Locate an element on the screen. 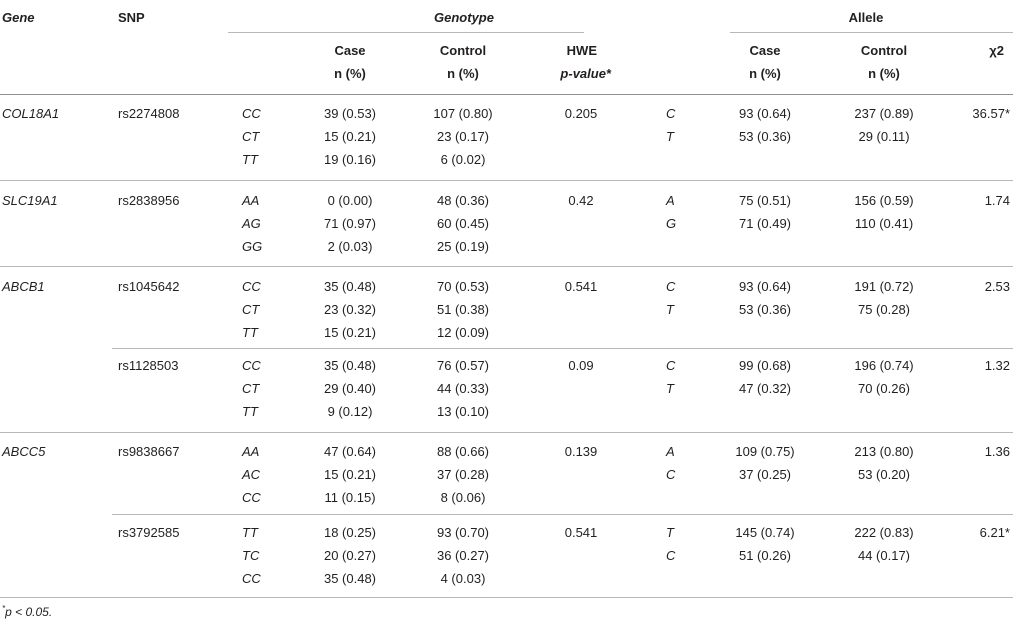  genotype-case: 47 (0.64) is located at coordinates (350, 451).